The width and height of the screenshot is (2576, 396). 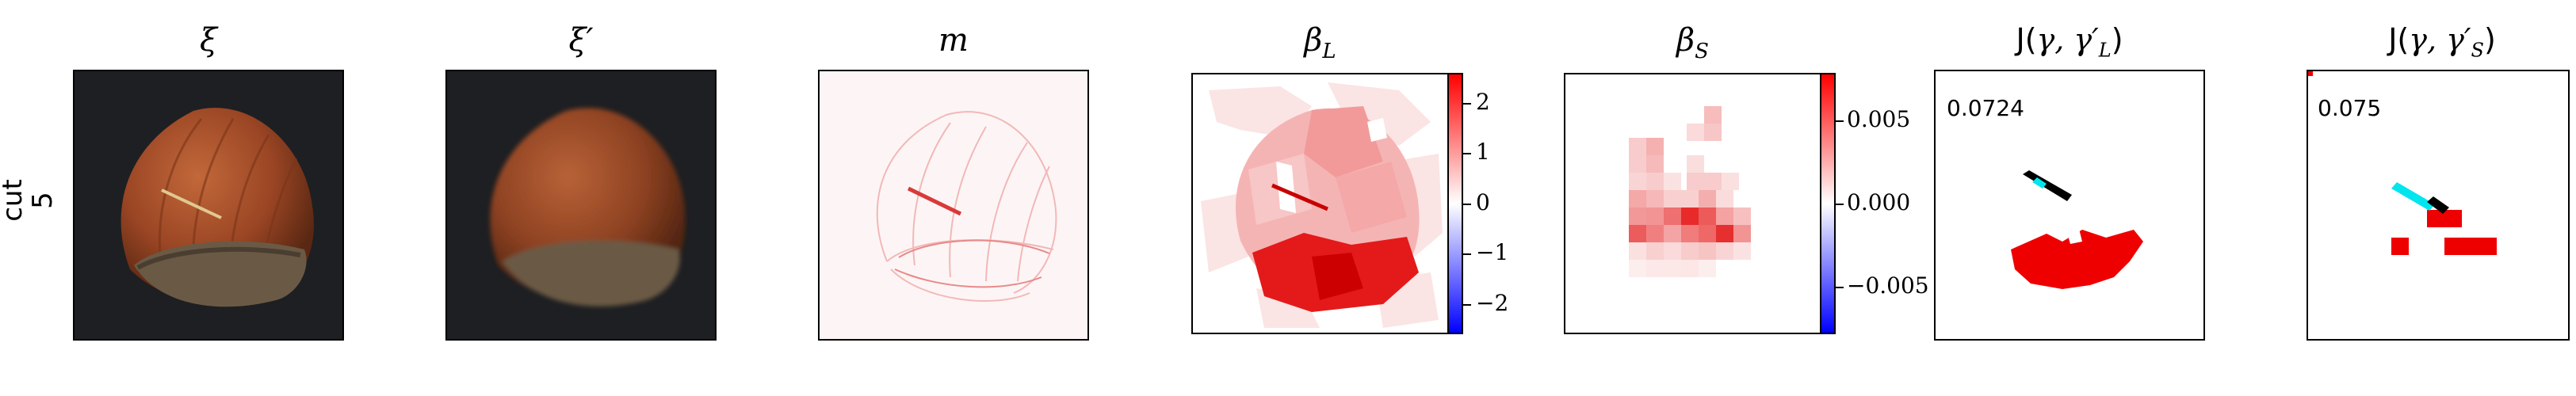 I want to click on beta-l-tick-label: 1, so click(x=1483, y=152).